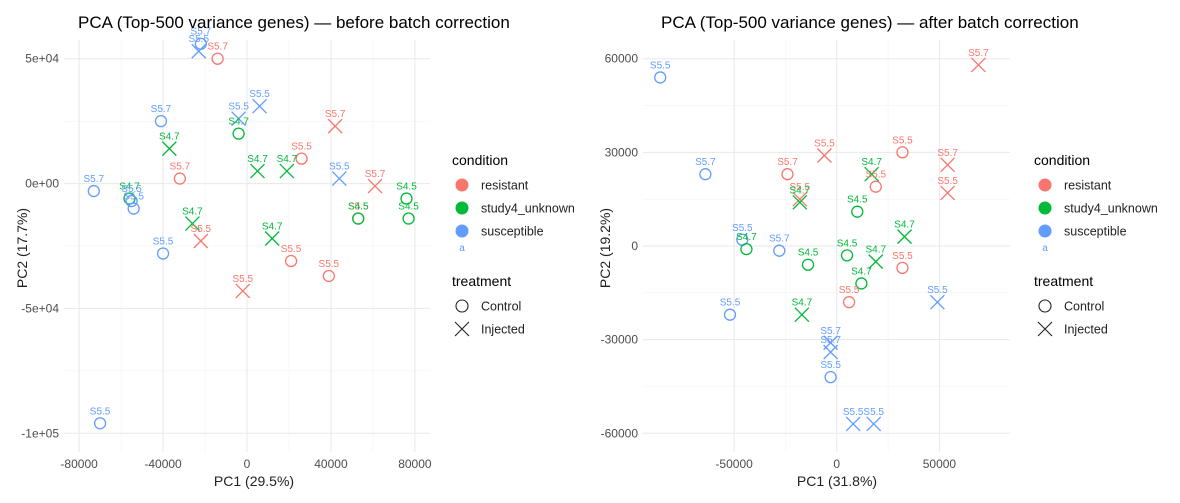  What do you see at coordinates (1111, 209) in the screenshot?
I see `right-legend-label-study4-unknown: study4_unknown` at bounding box center [1111, 209].